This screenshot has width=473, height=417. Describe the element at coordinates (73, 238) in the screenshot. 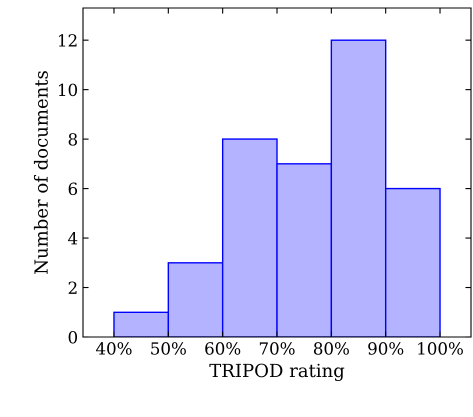

I see `y-tick-label: 4` at that location.